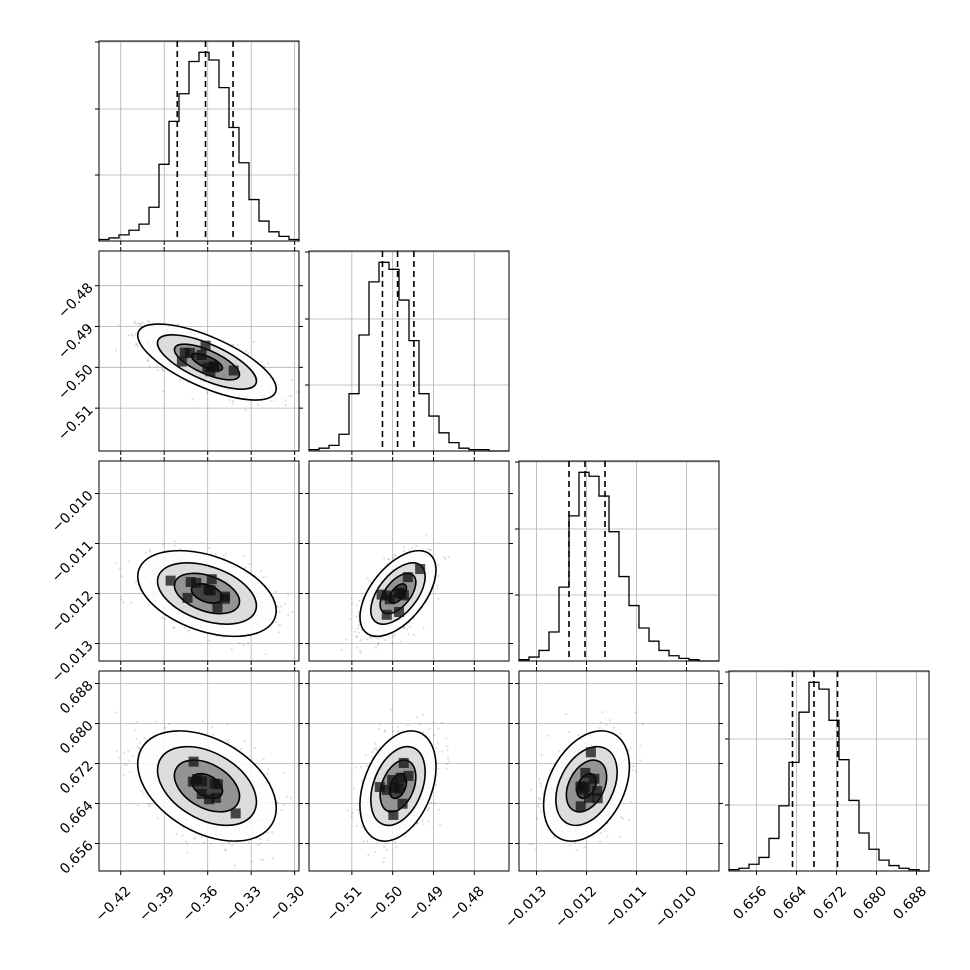 The width and height of the screenshot is (970, 970). I want to click on histogram-step, so click(199, 146).